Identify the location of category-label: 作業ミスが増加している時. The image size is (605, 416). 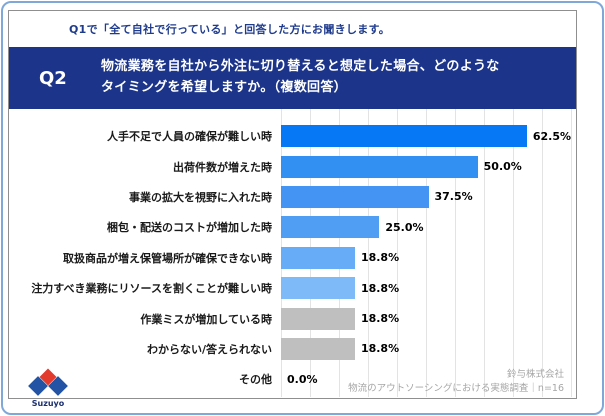
(206, 319).